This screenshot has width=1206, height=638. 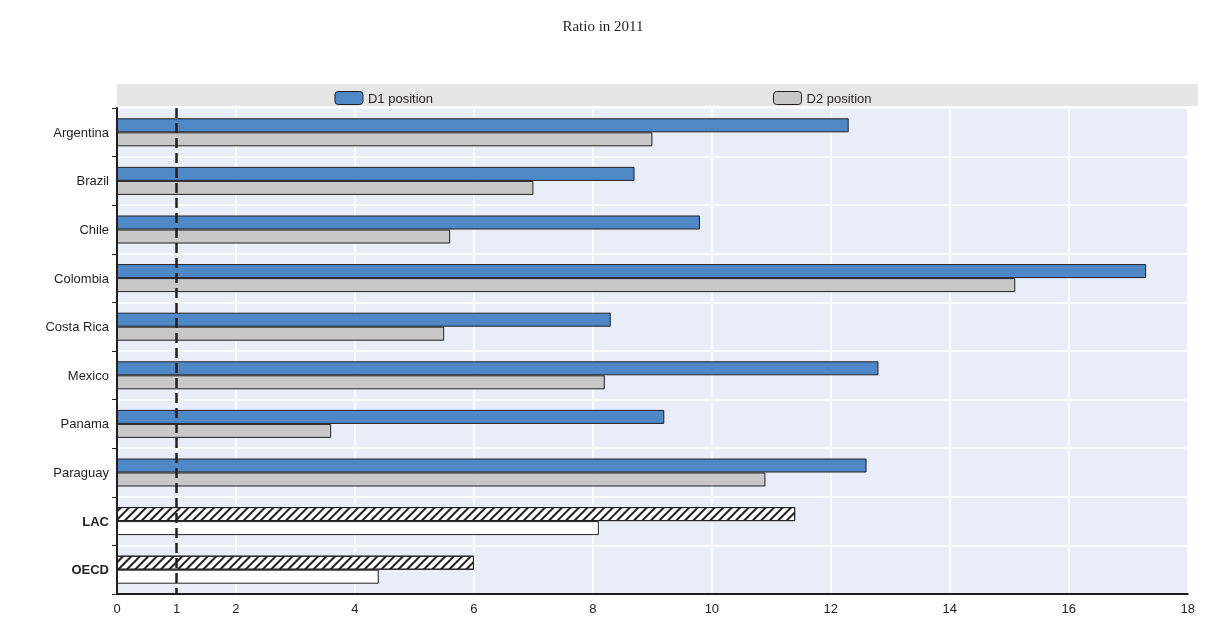 What do you see at coordinates (355, 608) in the screenshot?
I see `x-tick-label: 4` at bounding box center [355, 608].